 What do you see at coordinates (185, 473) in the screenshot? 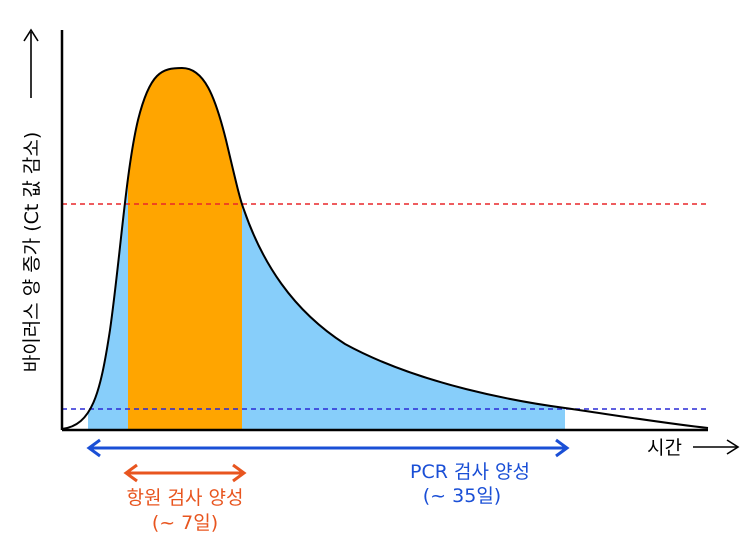
I see `antigen-range-arrow` at bounding box center [185, 473].